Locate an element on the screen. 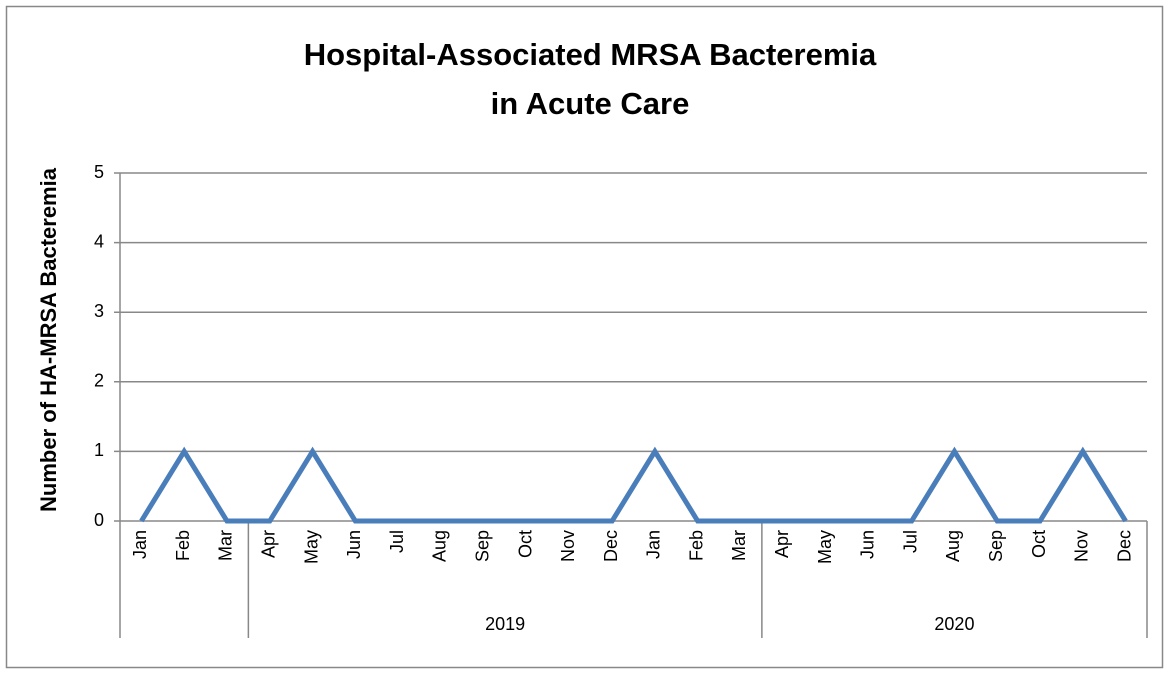 The height and width of the screenshot is (674, 1165). y-tick-label: 2 is located at coordinates (99, 381).